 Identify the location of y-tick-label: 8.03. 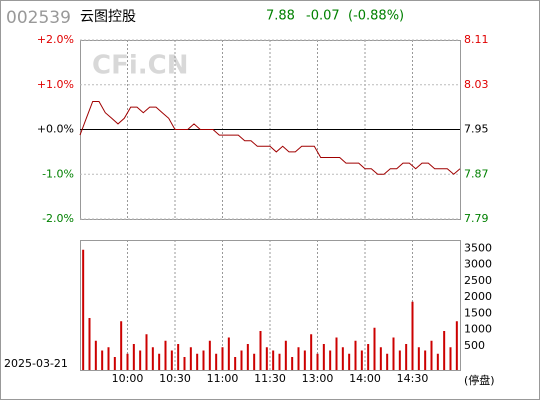
(476, 84).